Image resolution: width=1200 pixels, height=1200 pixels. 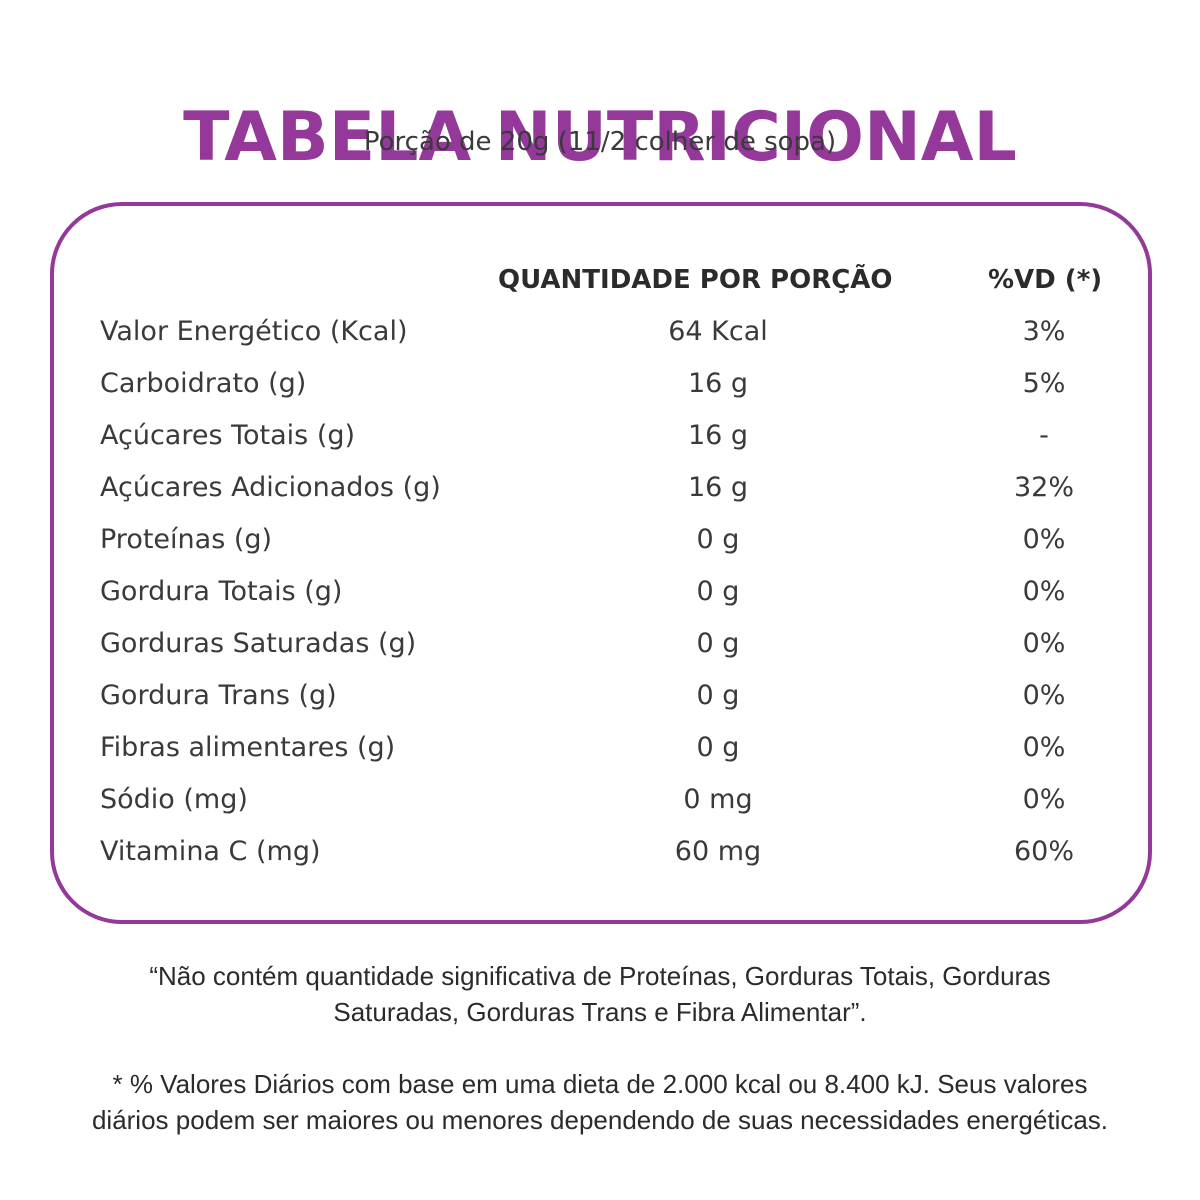 I want to click on nutrient-name: Fibras alimentares (g), so click(x=248, y=747).